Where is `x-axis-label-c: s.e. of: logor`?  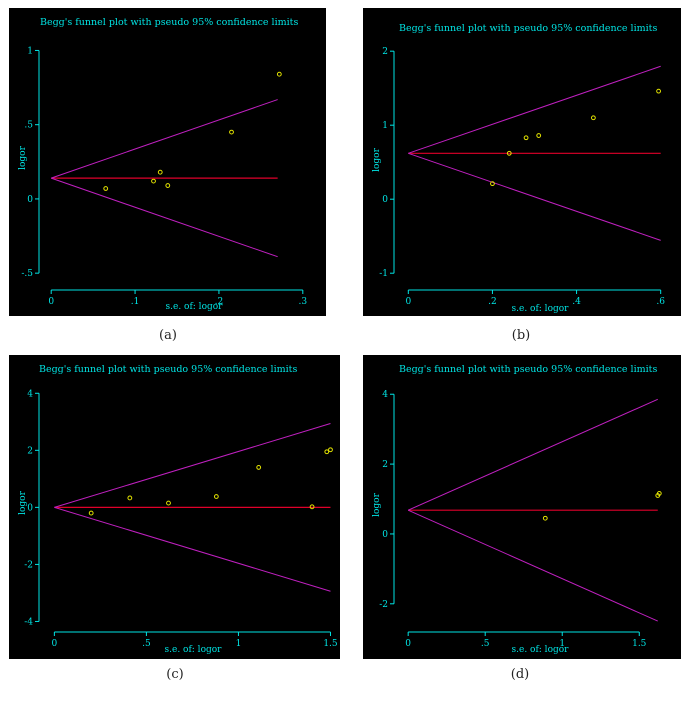
x-axis-label-c: s.e. of: logor is located at coordinates (194, 650).